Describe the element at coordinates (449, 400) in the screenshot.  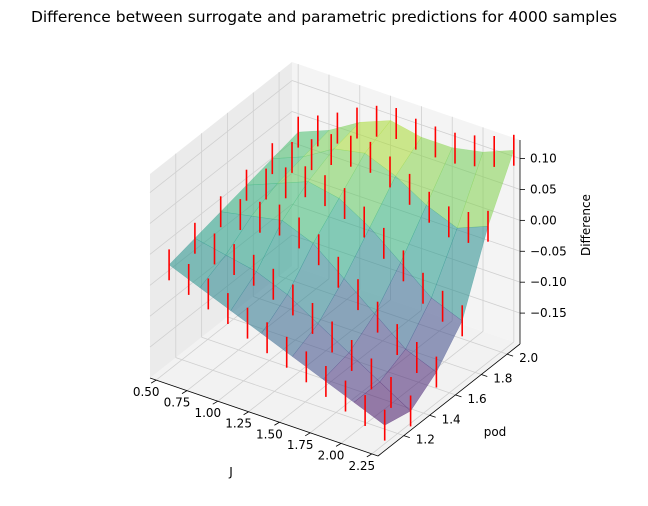
I see `y-axis-line` at that location.